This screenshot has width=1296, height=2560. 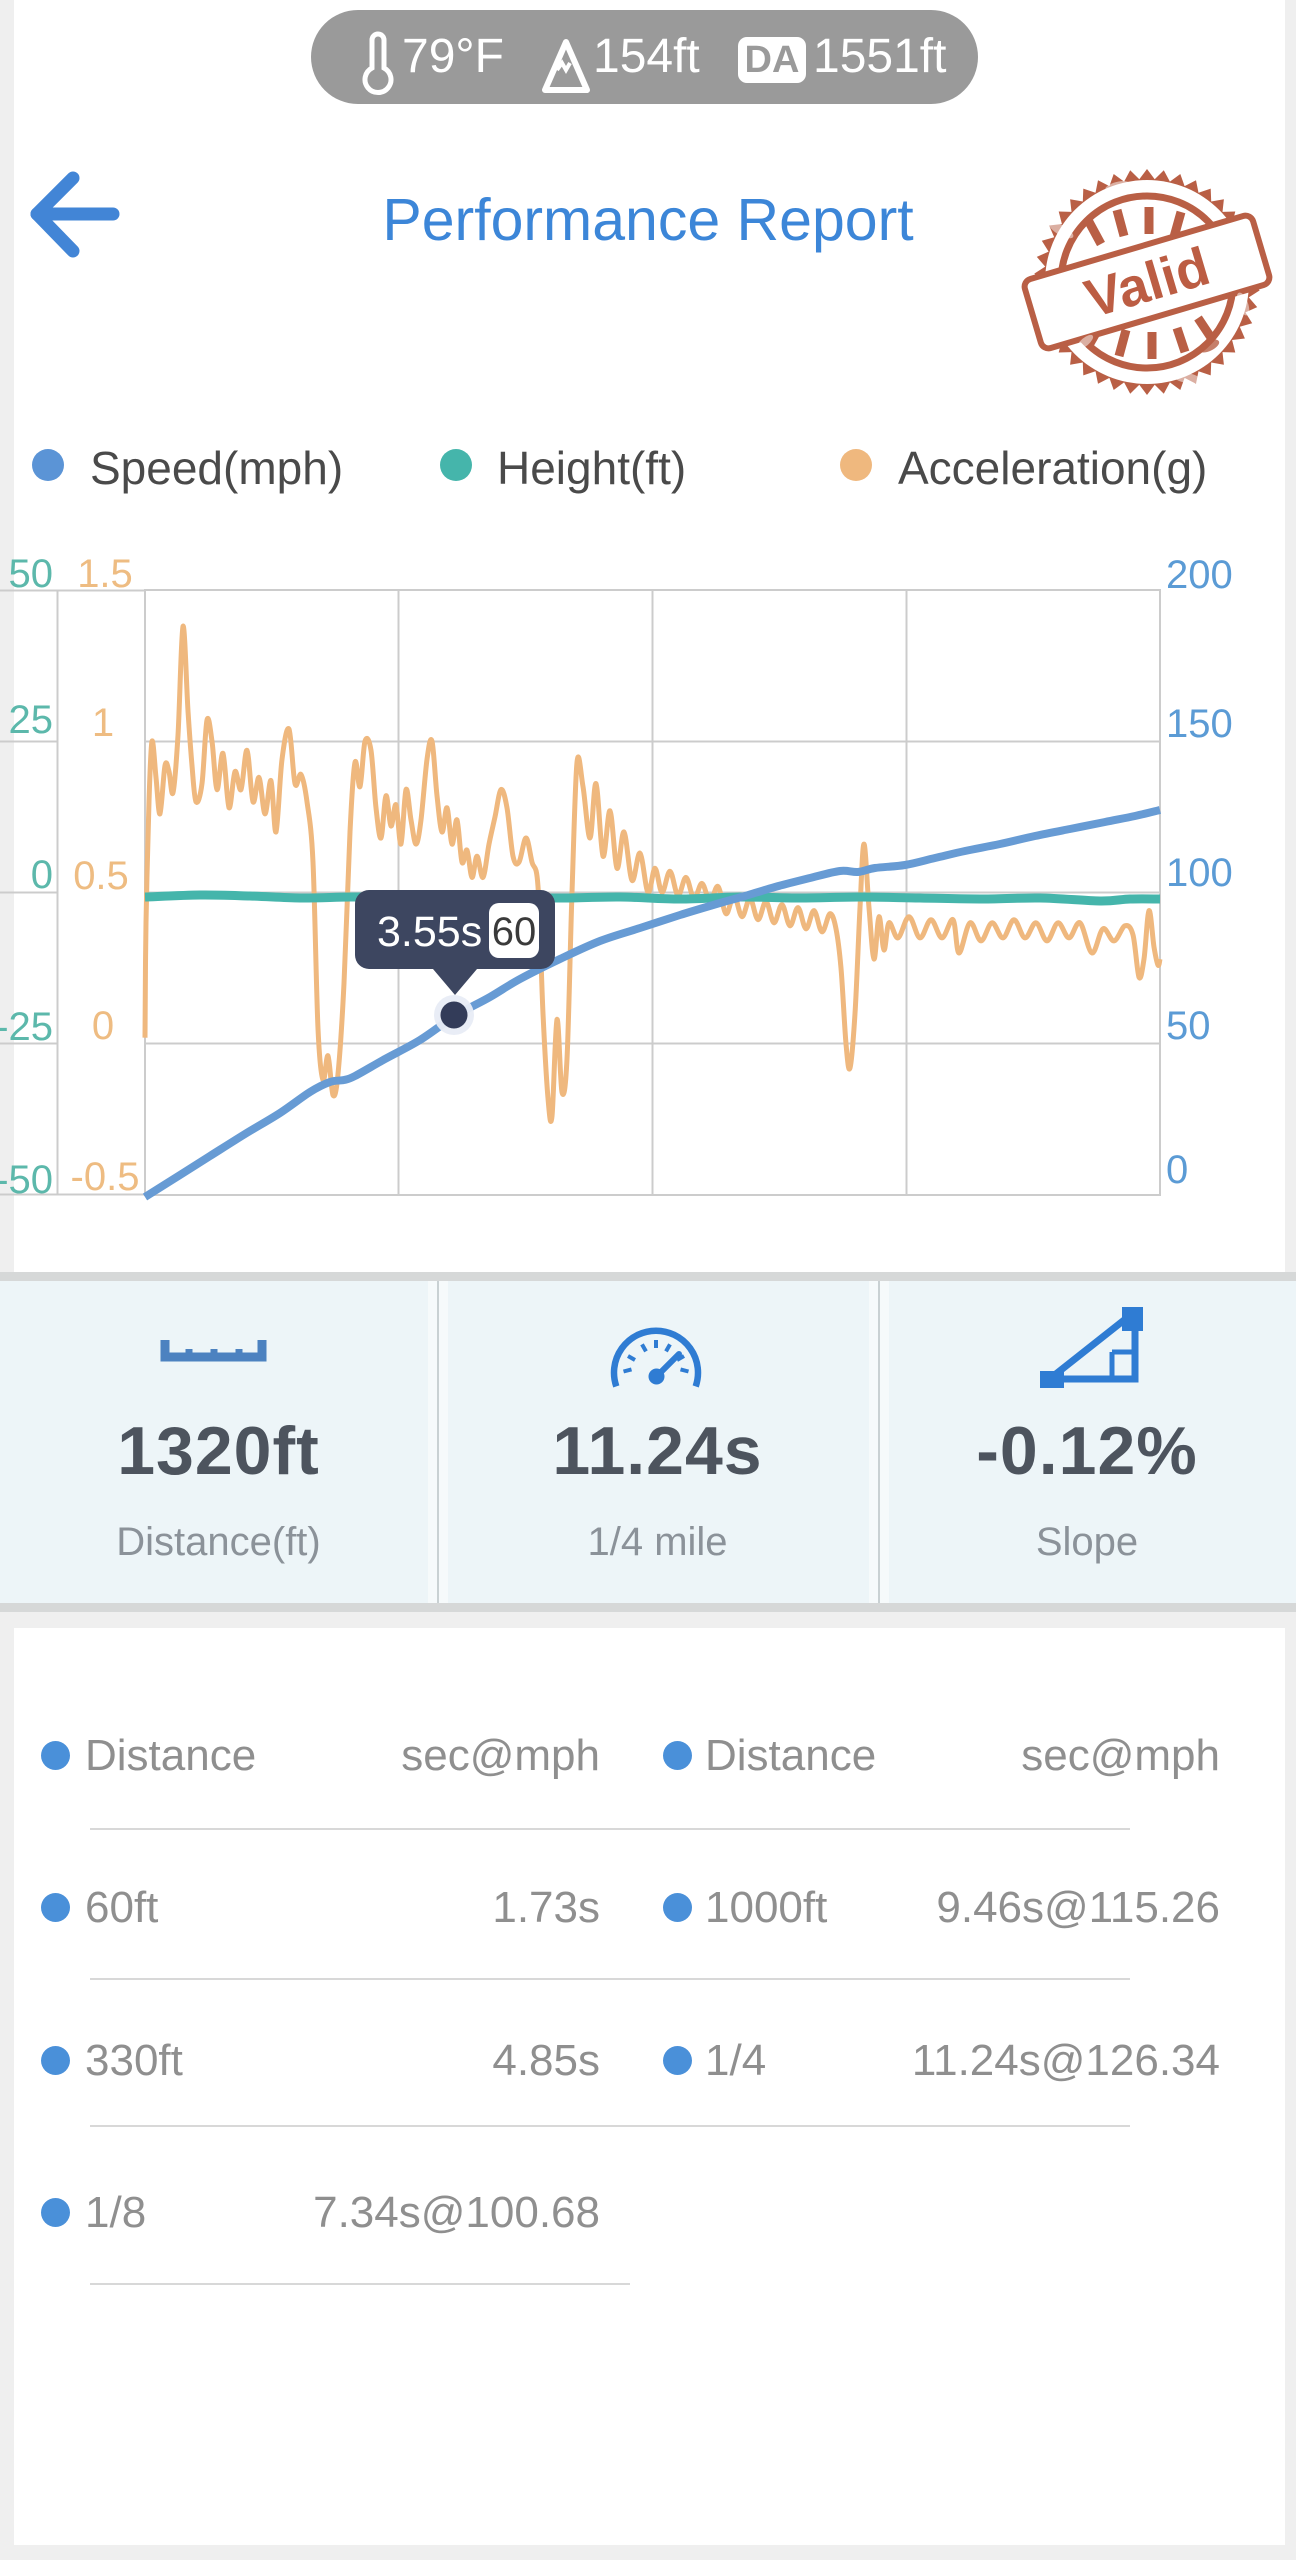 I want to click on svg-text: 150, so click(x=1199, y=724).